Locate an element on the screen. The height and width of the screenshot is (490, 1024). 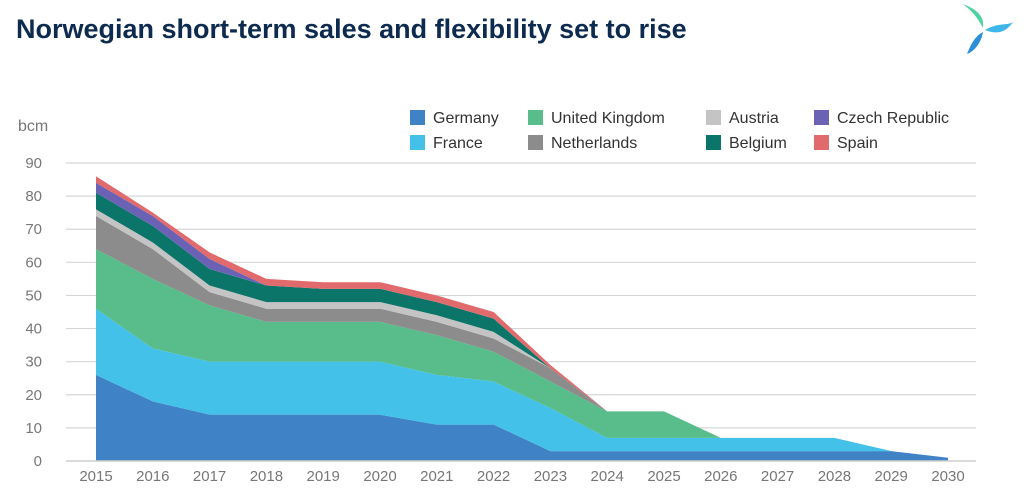
y-tick-label: 60 is located at coordinates (33, 262).